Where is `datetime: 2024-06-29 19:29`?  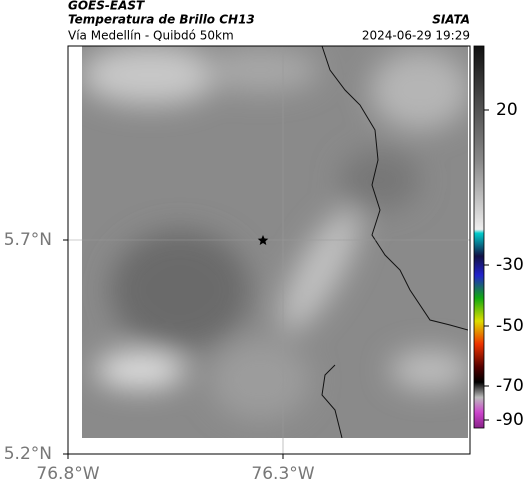 datetime: 2024-06-29 19:29 is located at coordinates (416, 36).